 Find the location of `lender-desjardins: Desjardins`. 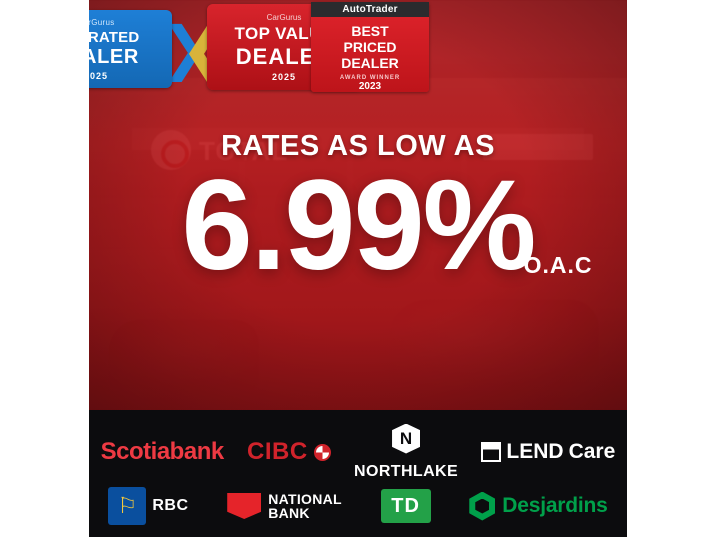

lender-desjardins: Desjardins is located at coordinates (538, 506).